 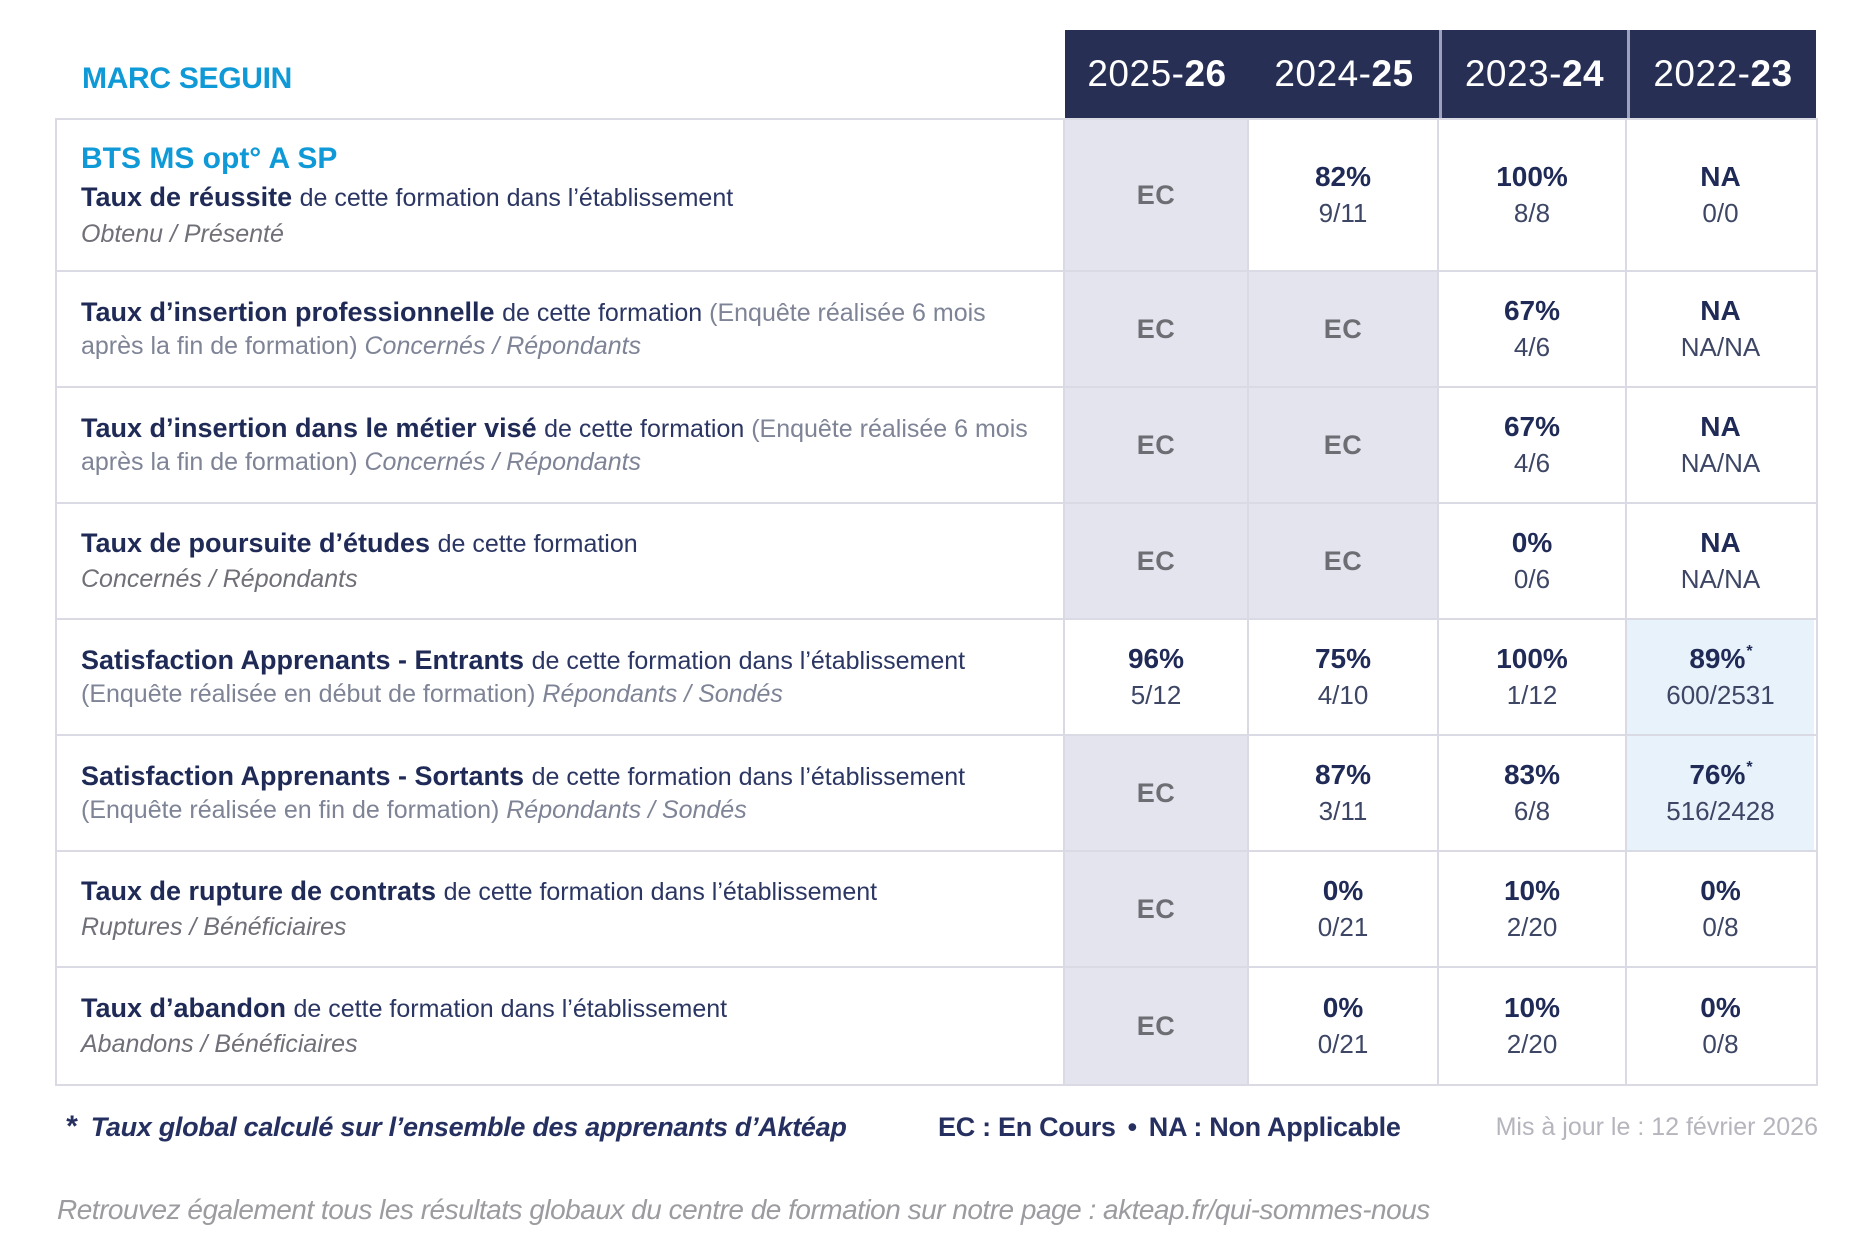 What do you see at coordinates (1720, 695) in the screenshot?
I see `cell-fraction: 600/2531` at bounding box center [1720, 695].